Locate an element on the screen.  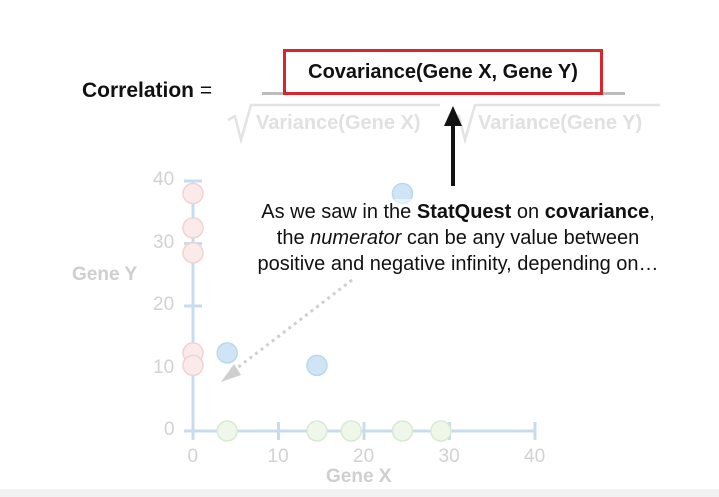
y-tick-label-3: 30 is located at coordinates (164, 242).